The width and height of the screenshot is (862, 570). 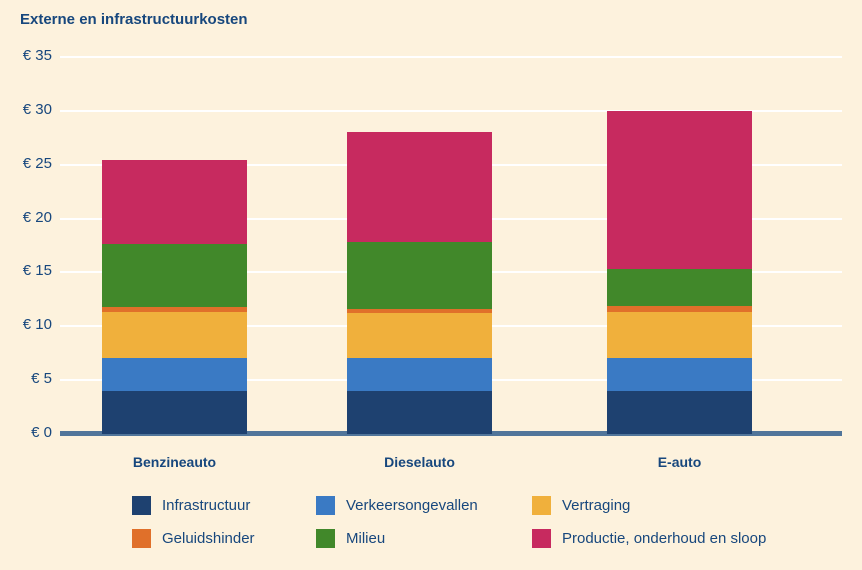 I want to click on x-category-label: Dieselauto, so click(x=419, y=462).